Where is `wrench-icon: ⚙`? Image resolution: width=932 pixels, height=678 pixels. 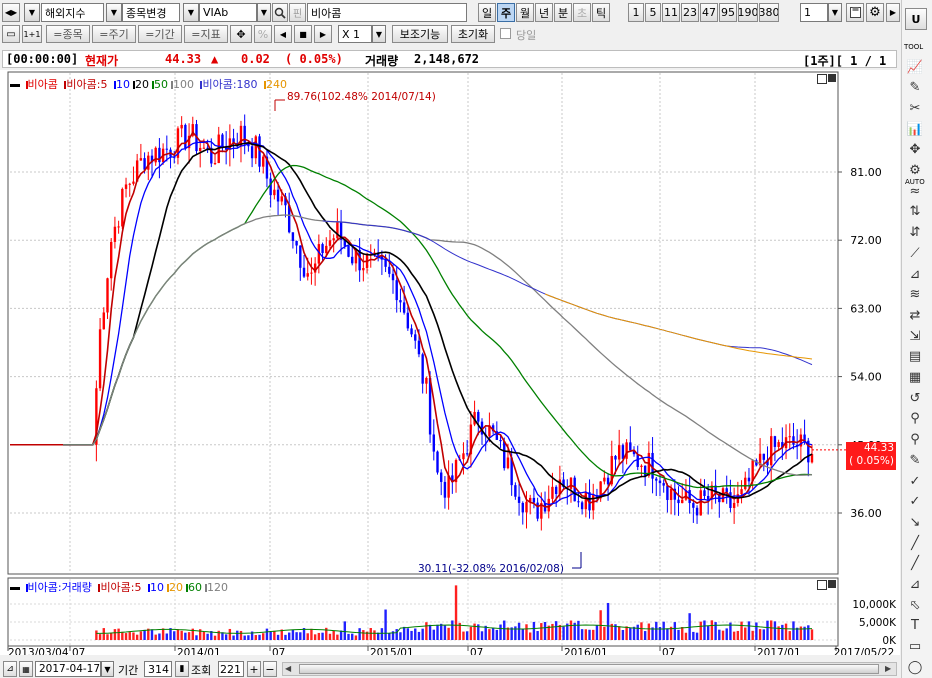 wrench-icon: ⚙ is located at coordinates (915, 170).